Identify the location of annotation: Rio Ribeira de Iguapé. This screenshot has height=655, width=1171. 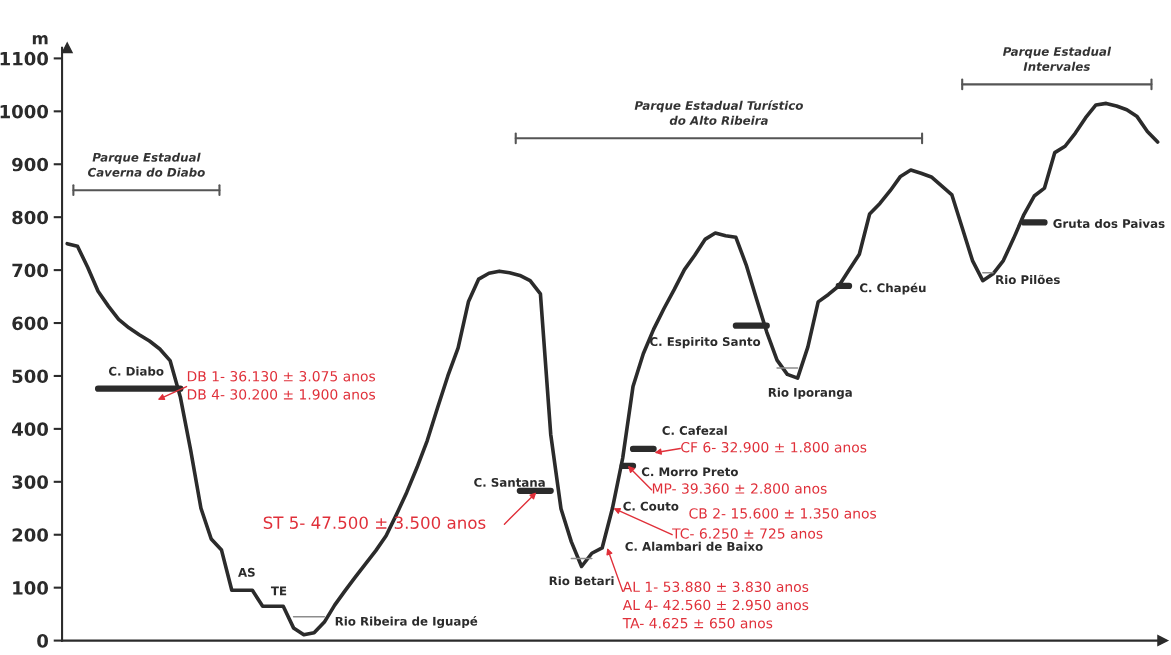
(406, 622).